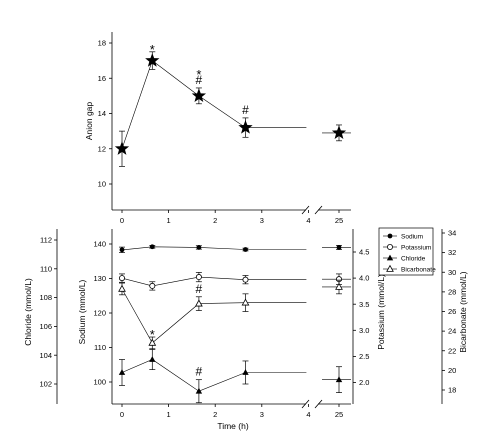 The height and width of the screenshot is (431, 478). I want to click on anion-gap-line, so click(214, 104).